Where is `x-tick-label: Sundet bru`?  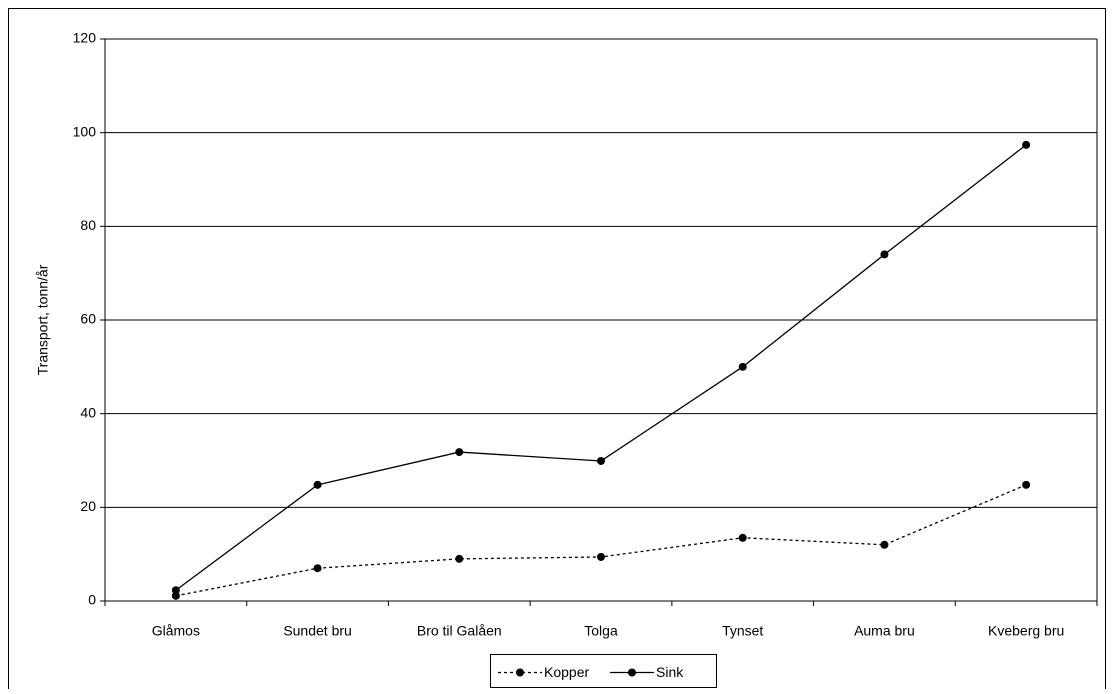
x-tick-label: Sundet bru is located at coordinates (317, 631).